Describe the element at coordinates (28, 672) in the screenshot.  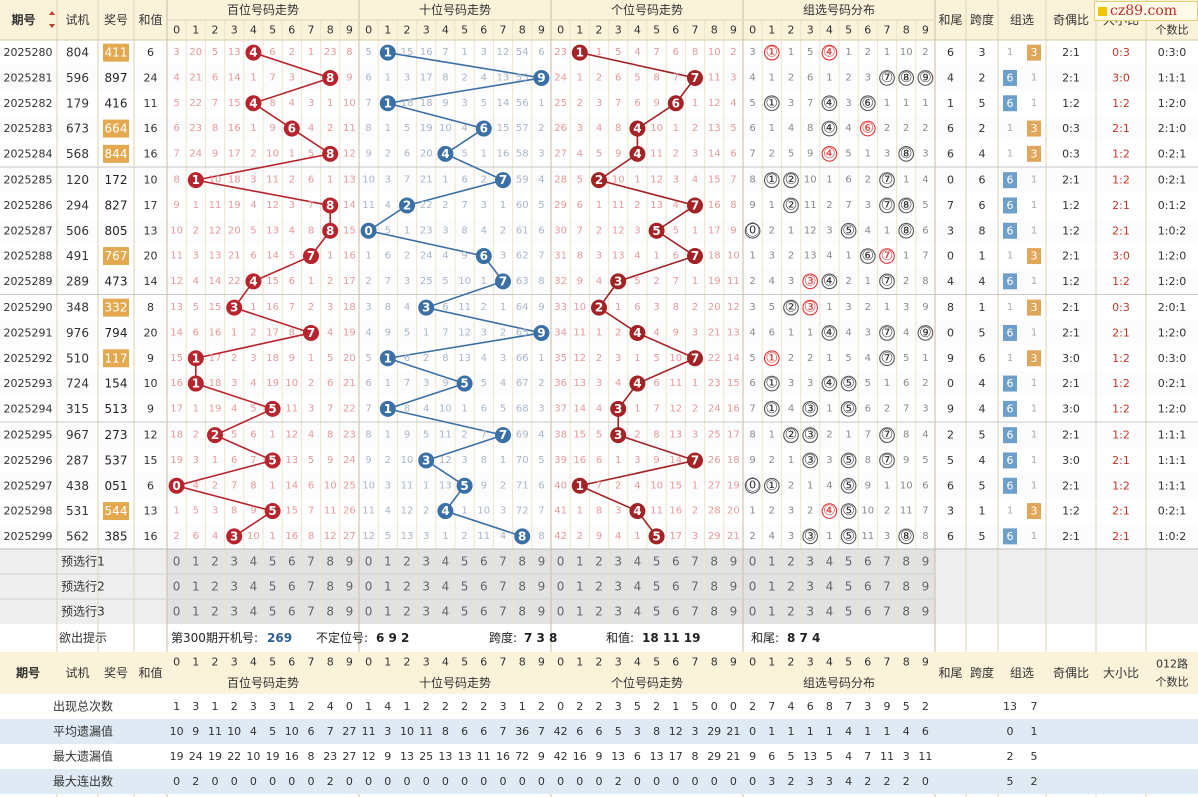
I see `footer-header-issue: 期号` at that location.